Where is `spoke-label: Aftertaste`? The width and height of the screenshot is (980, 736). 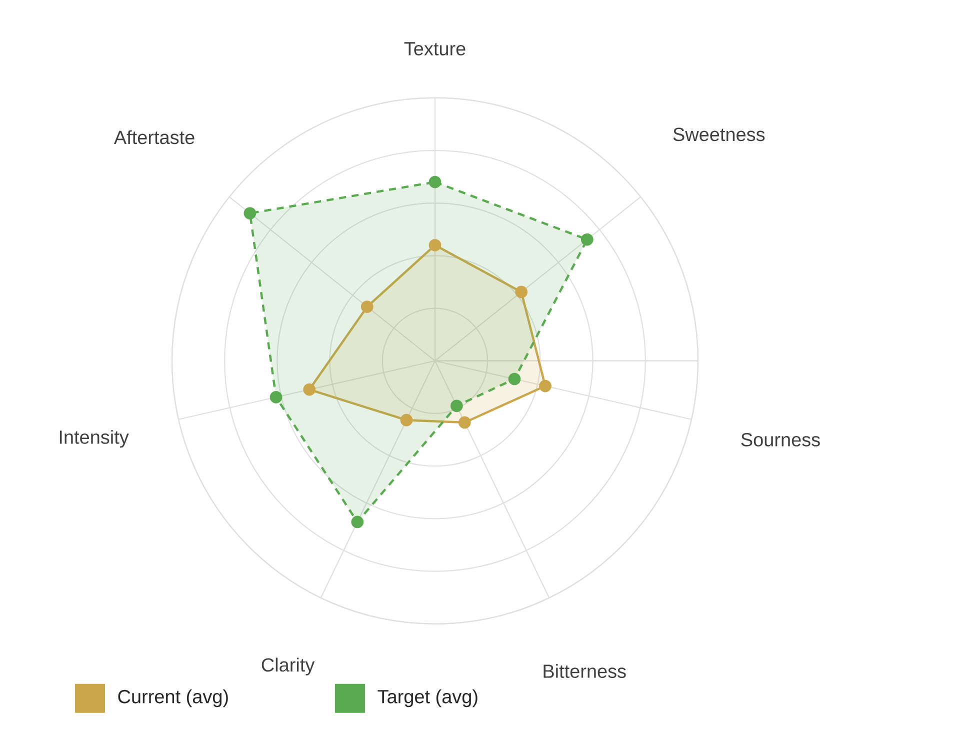
spoke-label: Aftertaste is located at coordinates (154, 137).